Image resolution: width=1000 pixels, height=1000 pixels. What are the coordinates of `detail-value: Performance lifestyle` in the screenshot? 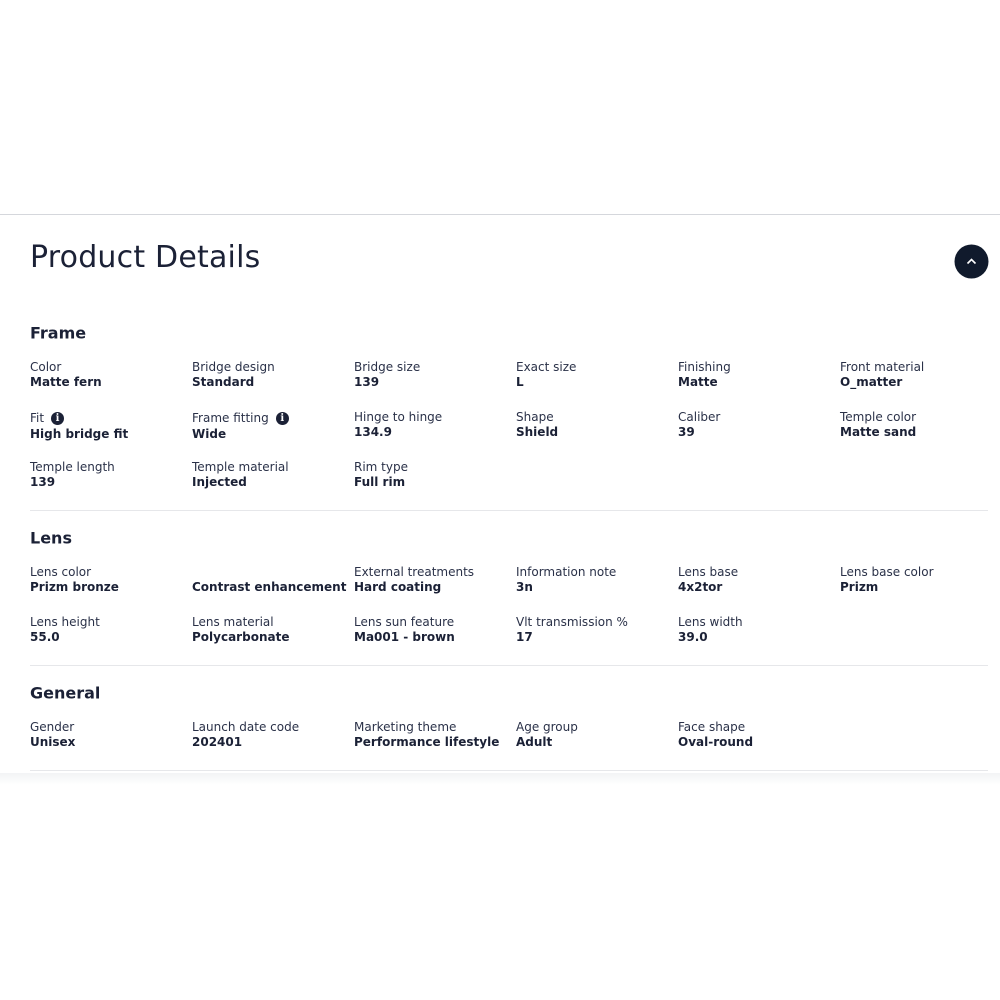 It's located at (427, 742).